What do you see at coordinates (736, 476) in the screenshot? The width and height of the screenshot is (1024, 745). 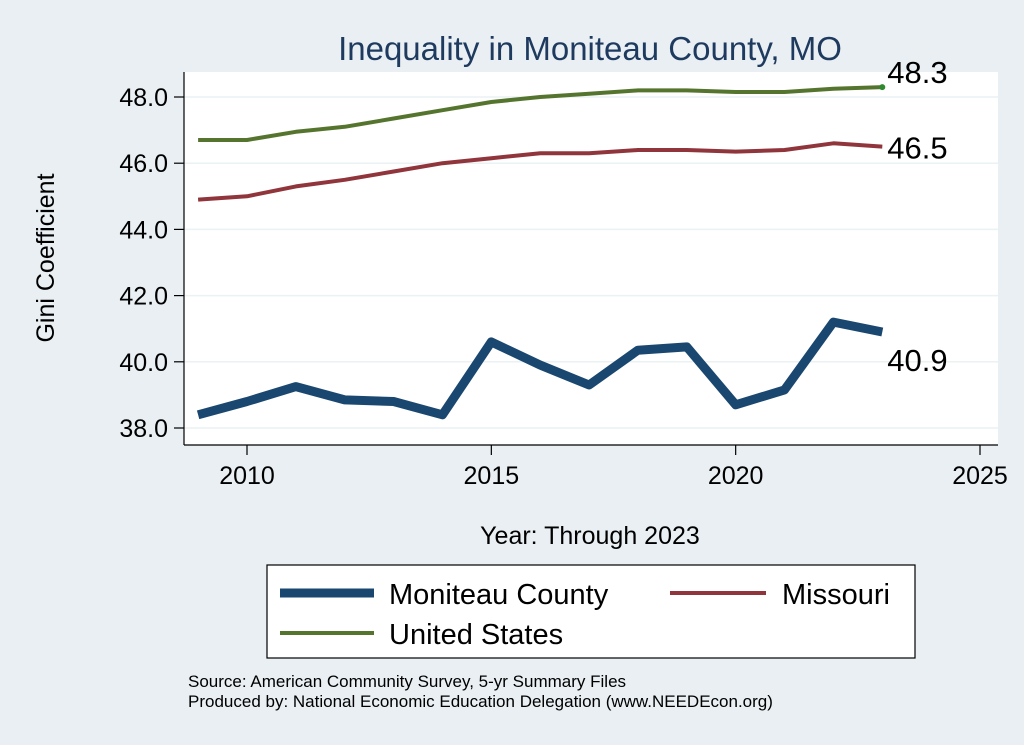 I see `x-tick-label: 2020` at bounding box center [736, 476].